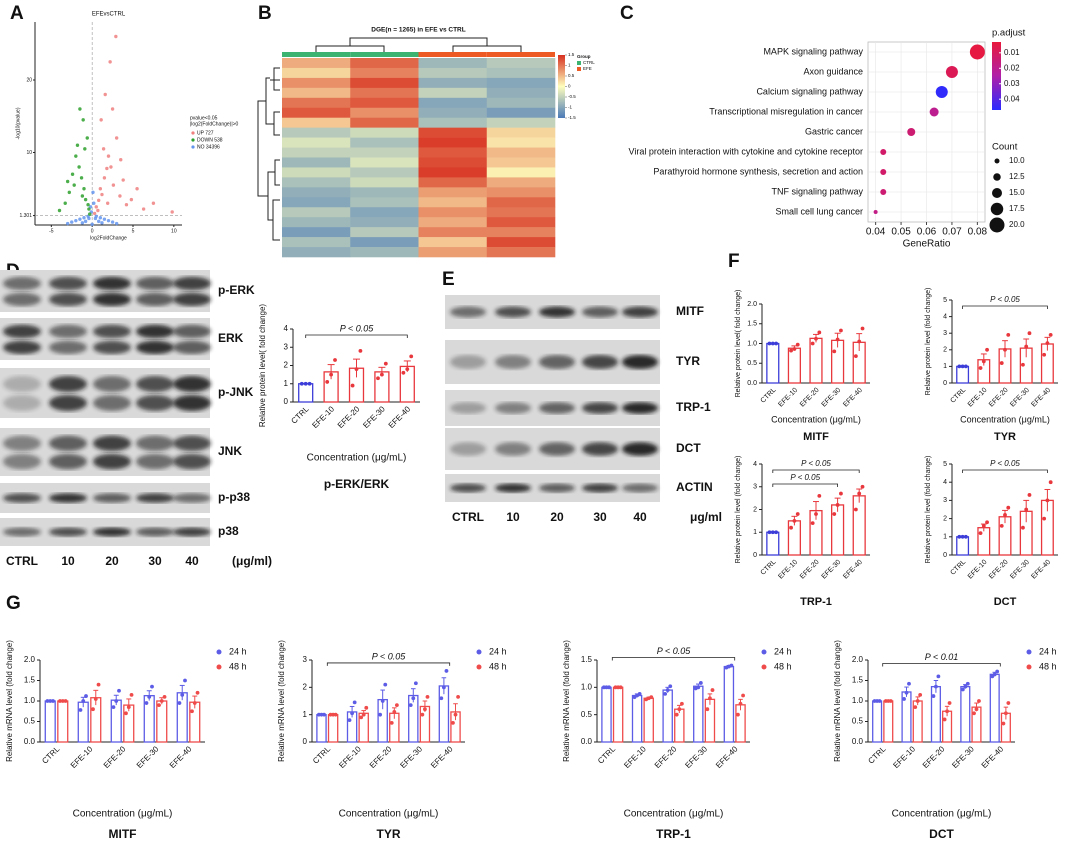  Describe the element at coordinates (752, 304) in the screenshot. I see `y-tick-label: 2.0` at that location.